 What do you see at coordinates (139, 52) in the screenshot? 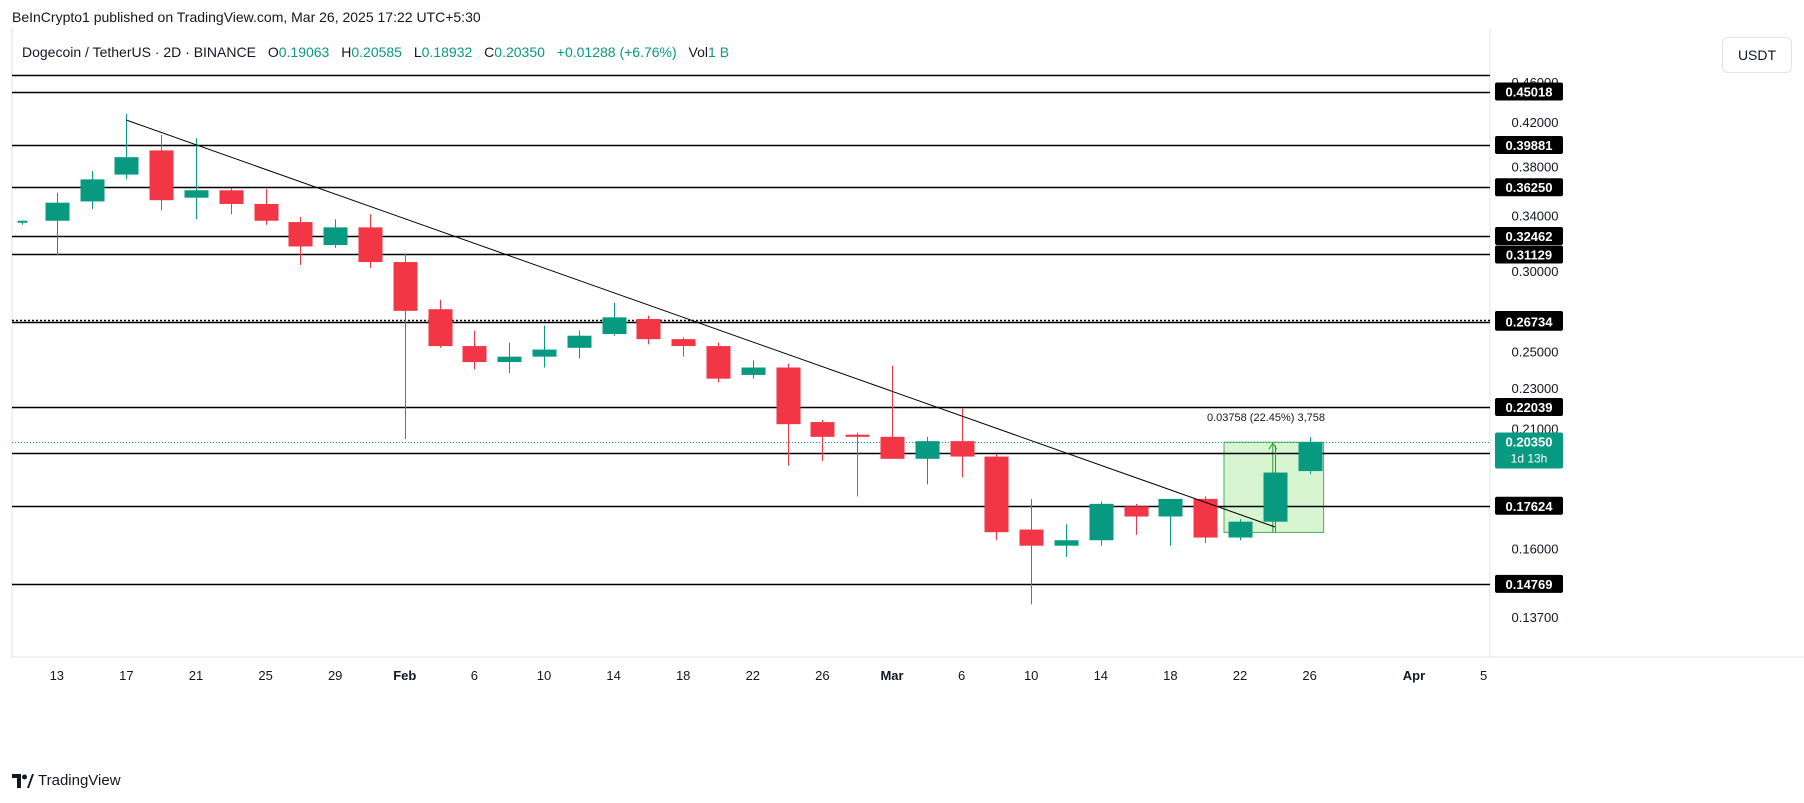
I see `symbol-title: Dogecoin / TetherUS · 2D · BINANCE` at bounding box center [139, 52].